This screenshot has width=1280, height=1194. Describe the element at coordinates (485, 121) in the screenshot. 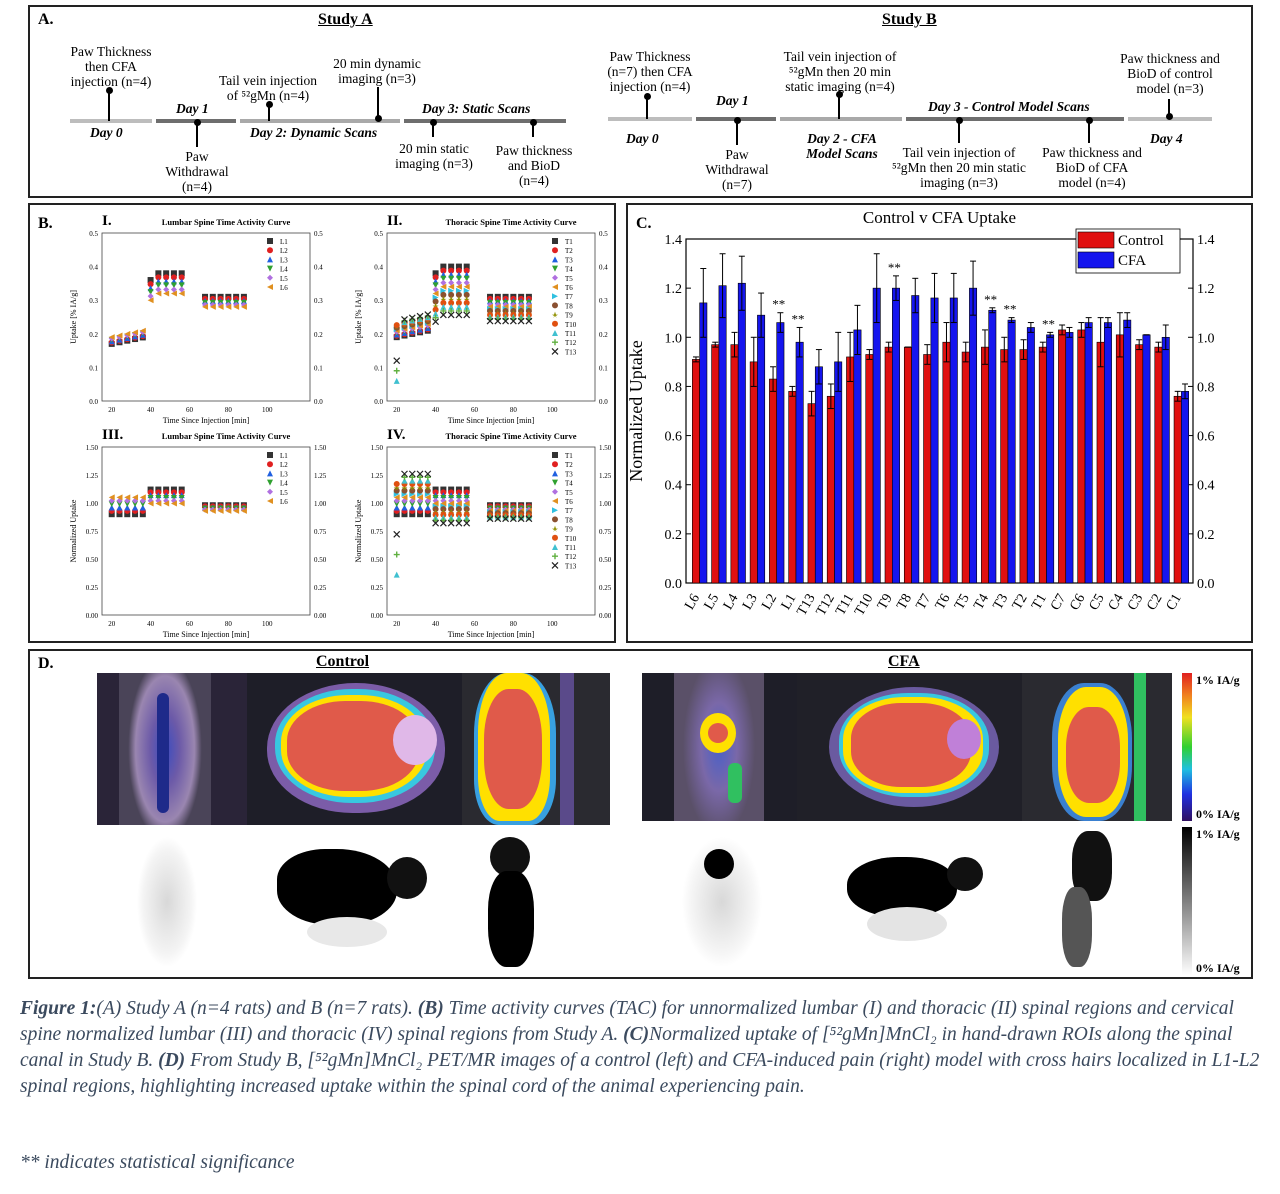

I see `study-a-segment-day3` at that location.